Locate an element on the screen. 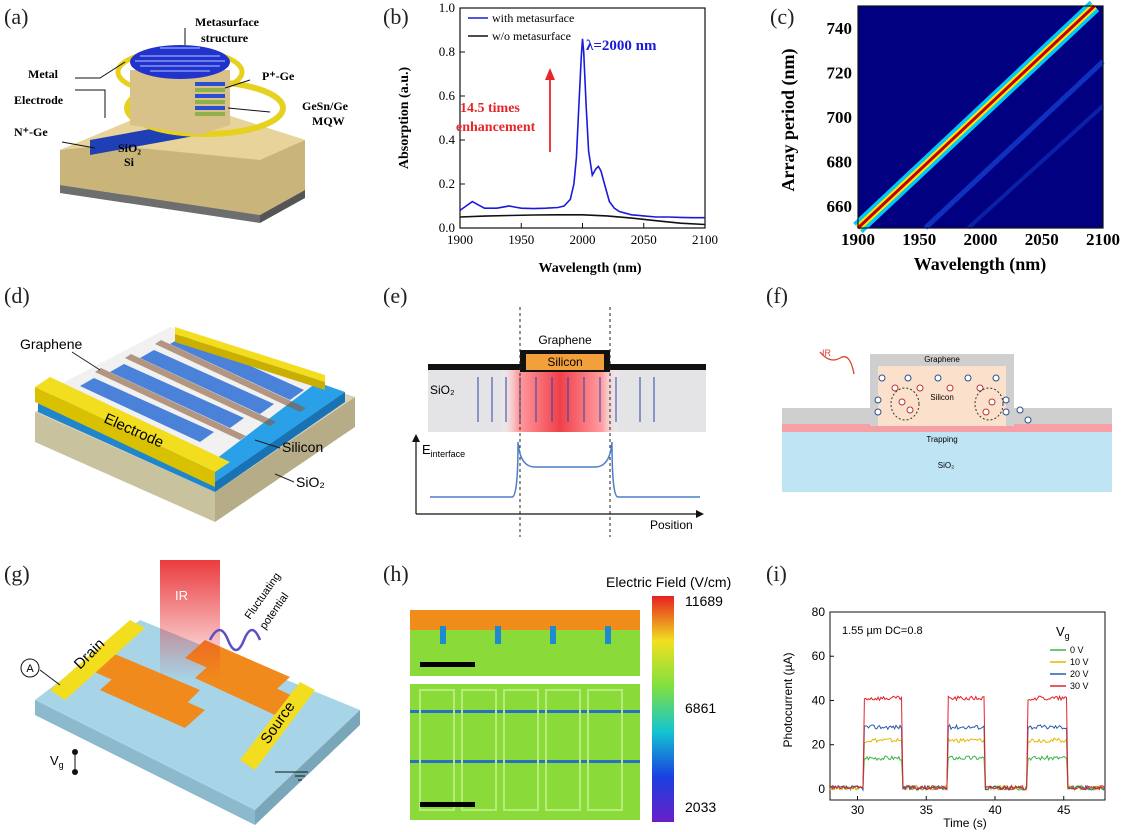  f-holes is located at coordinates (943, 400).